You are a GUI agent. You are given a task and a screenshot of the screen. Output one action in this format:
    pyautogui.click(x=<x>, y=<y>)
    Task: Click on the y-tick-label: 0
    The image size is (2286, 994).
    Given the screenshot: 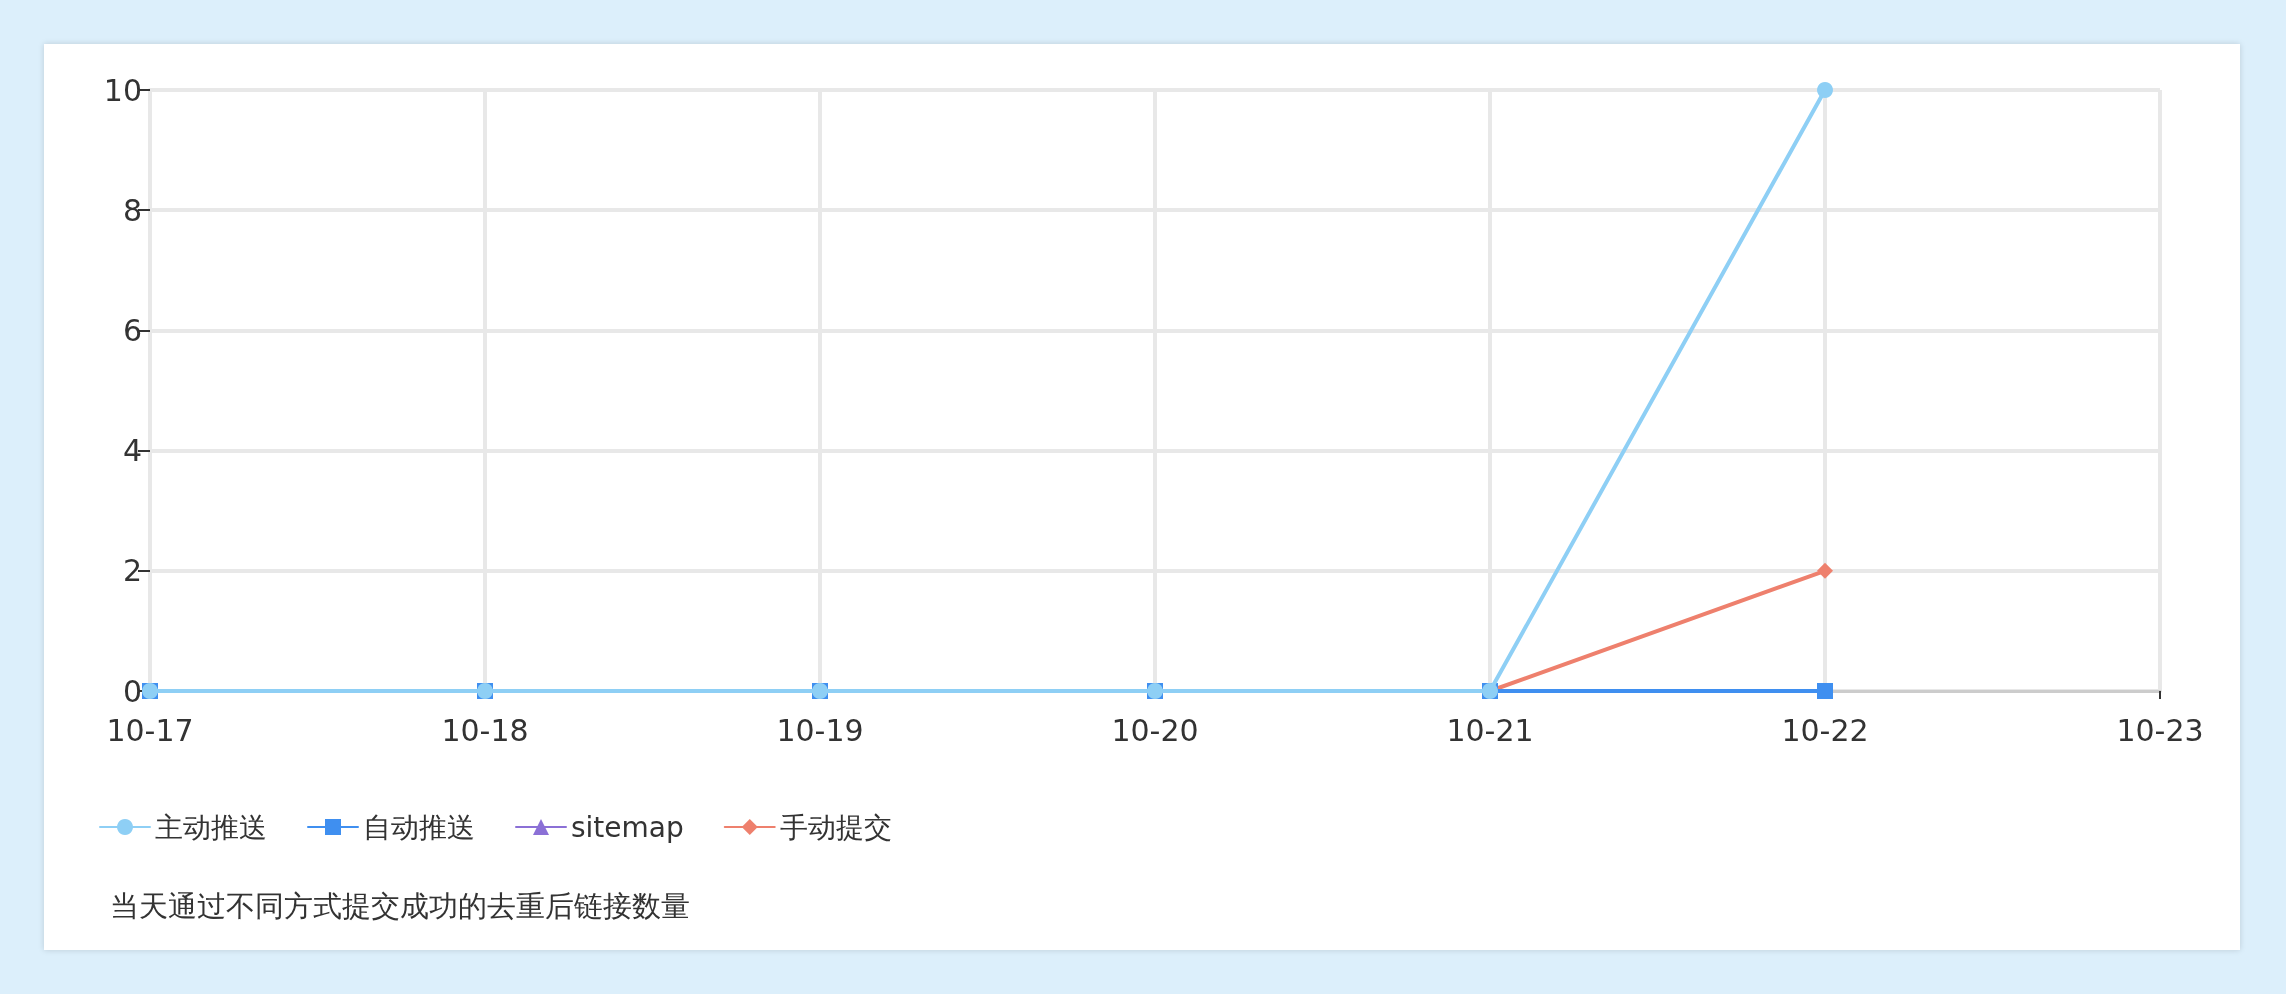 What is the action you would take?
    pyautogui.click(x=132, y=691)
    